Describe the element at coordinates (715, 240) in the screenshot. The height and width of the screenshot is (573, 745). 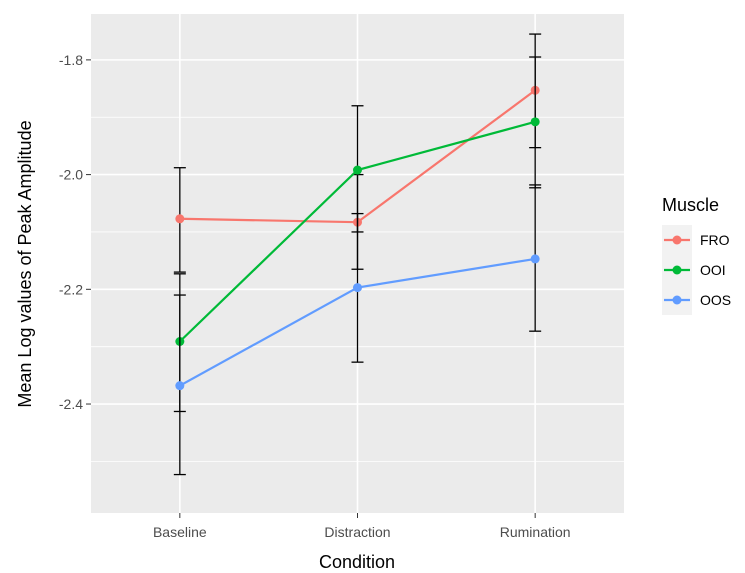
I see `legend-label: FRO` at that location.